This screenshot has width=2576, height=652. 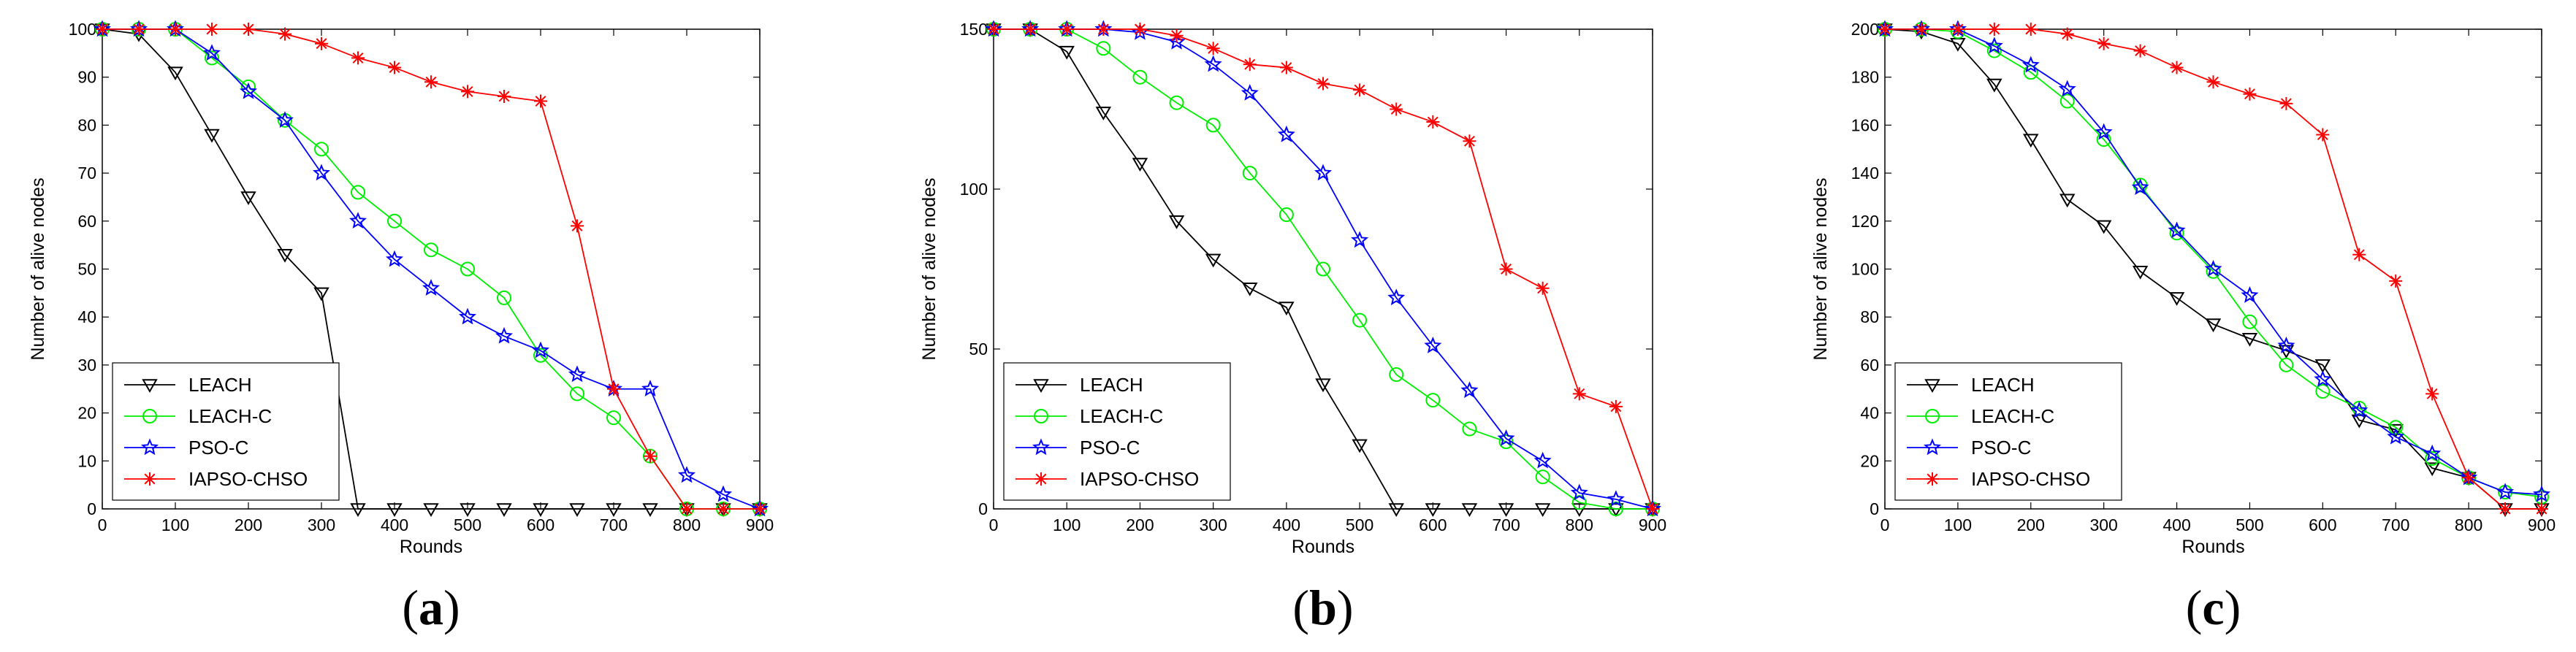 What do you see at coordinates (394, 524) in the screenshot?
I see `x-tick-label: 400` at bounding box center [394, 524].